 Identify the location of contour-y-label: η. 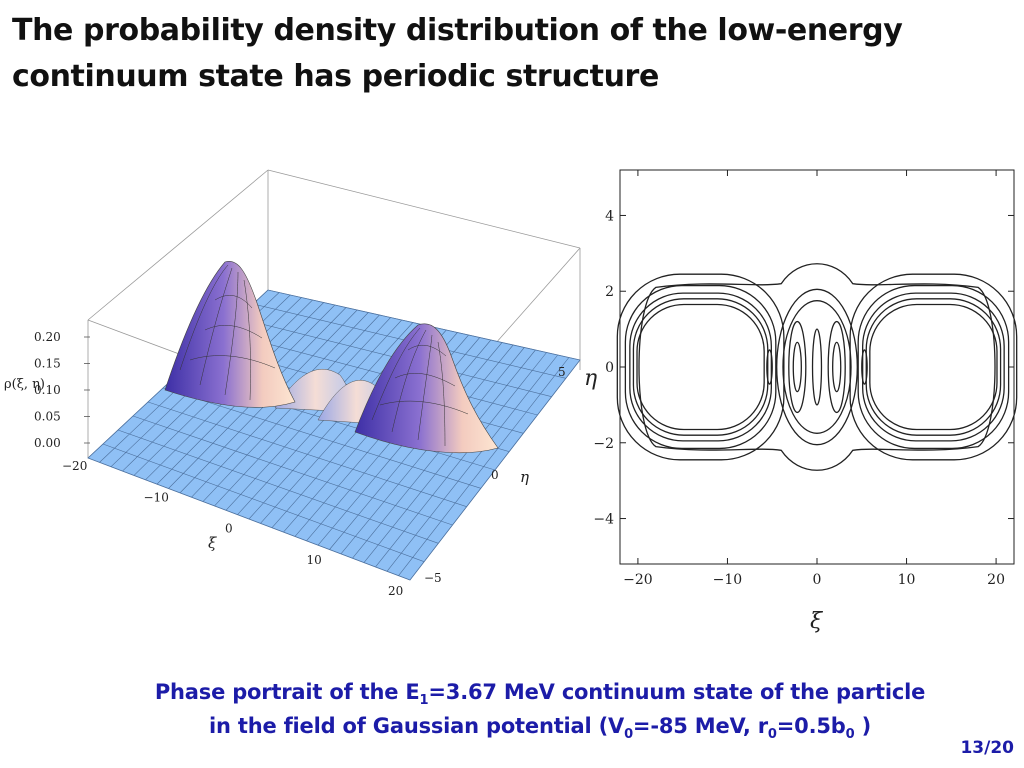
(590, 378).